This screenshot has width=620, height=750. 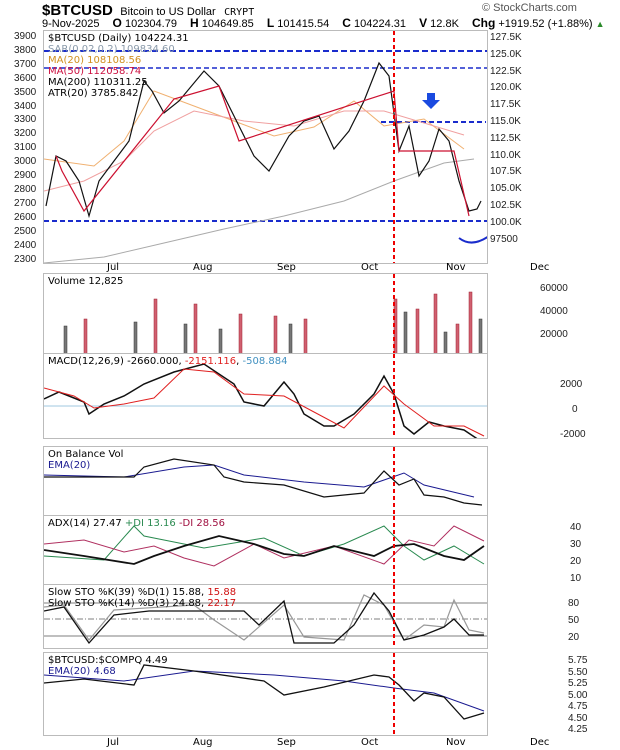 What do you see at coordinates (71, 24) in the screenshot?
I see `date: 9-Nov-2025` at bounding box center [71, 24].